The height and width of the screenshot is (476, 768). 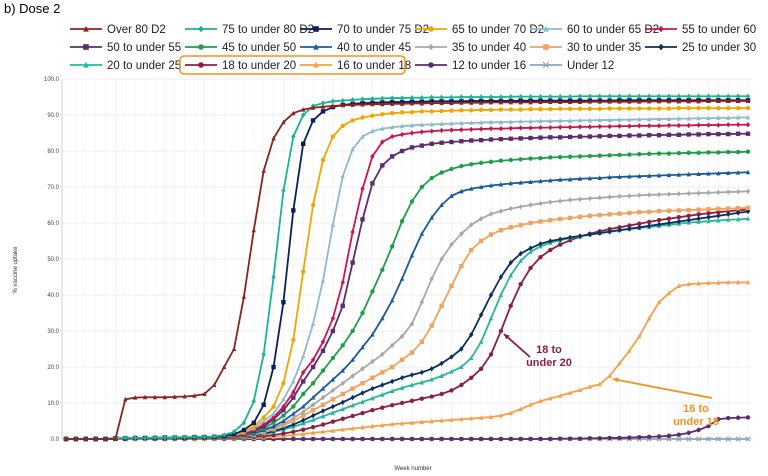 I want to click on legend-item: 18 to under 20, so click(x=240, y=66).